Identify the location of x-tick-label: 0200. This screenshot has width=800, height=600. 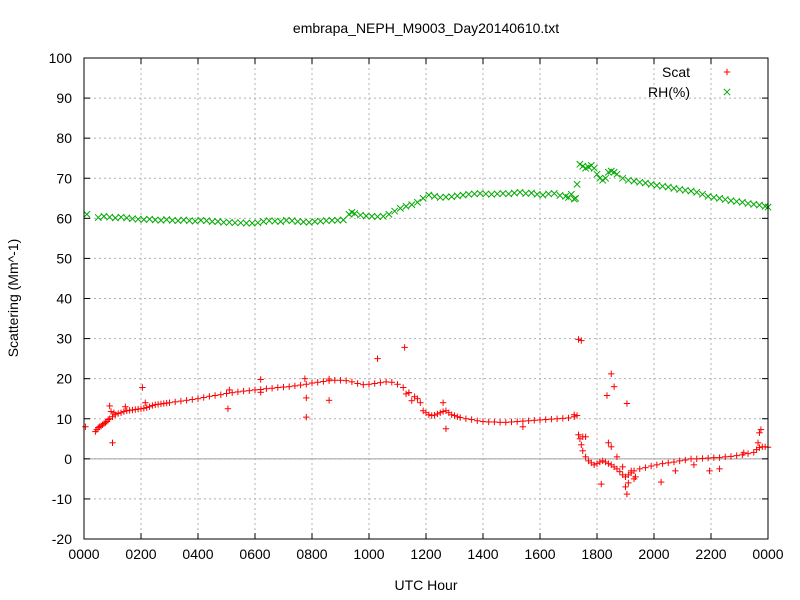
(140, 554).